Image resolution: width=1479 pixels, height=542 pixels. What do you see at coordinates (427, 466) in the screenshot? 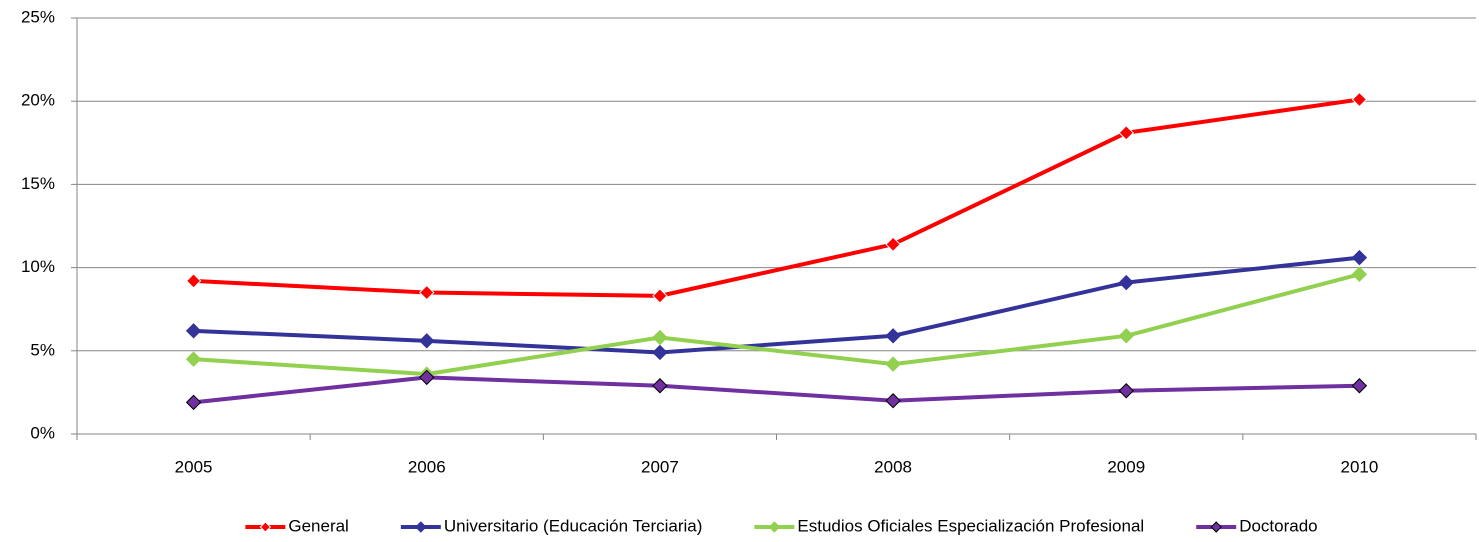
I see `x-tick-label: 2006` at bounding box center [427, 466].